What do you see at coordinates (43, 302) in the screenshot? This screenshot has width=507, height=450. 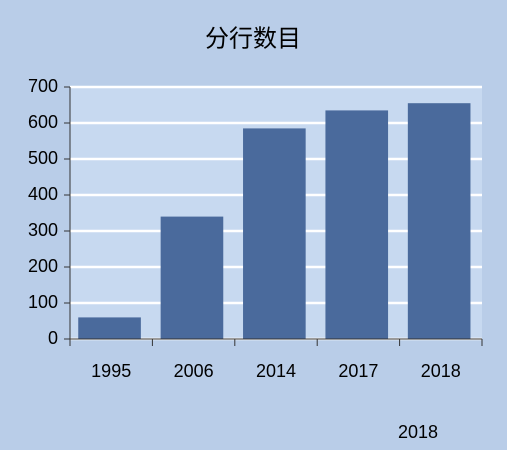 I see `y-tick-label: 100` at bounding box center [43, 302].